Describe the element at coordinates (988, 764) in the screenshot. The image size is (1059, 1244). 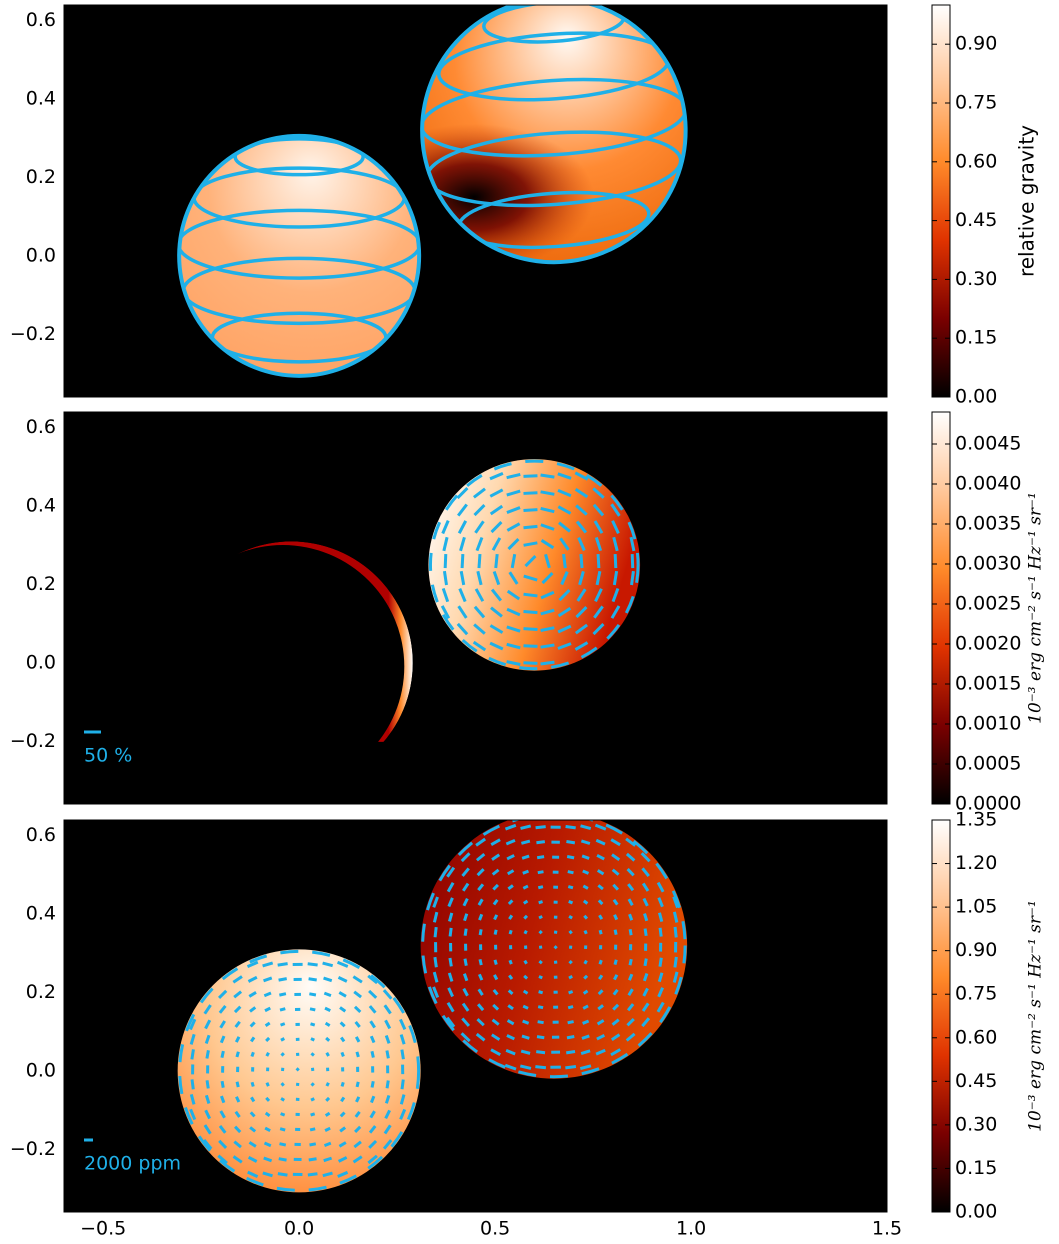
I see `colorbar-tick-label: 0.0005` at that location.